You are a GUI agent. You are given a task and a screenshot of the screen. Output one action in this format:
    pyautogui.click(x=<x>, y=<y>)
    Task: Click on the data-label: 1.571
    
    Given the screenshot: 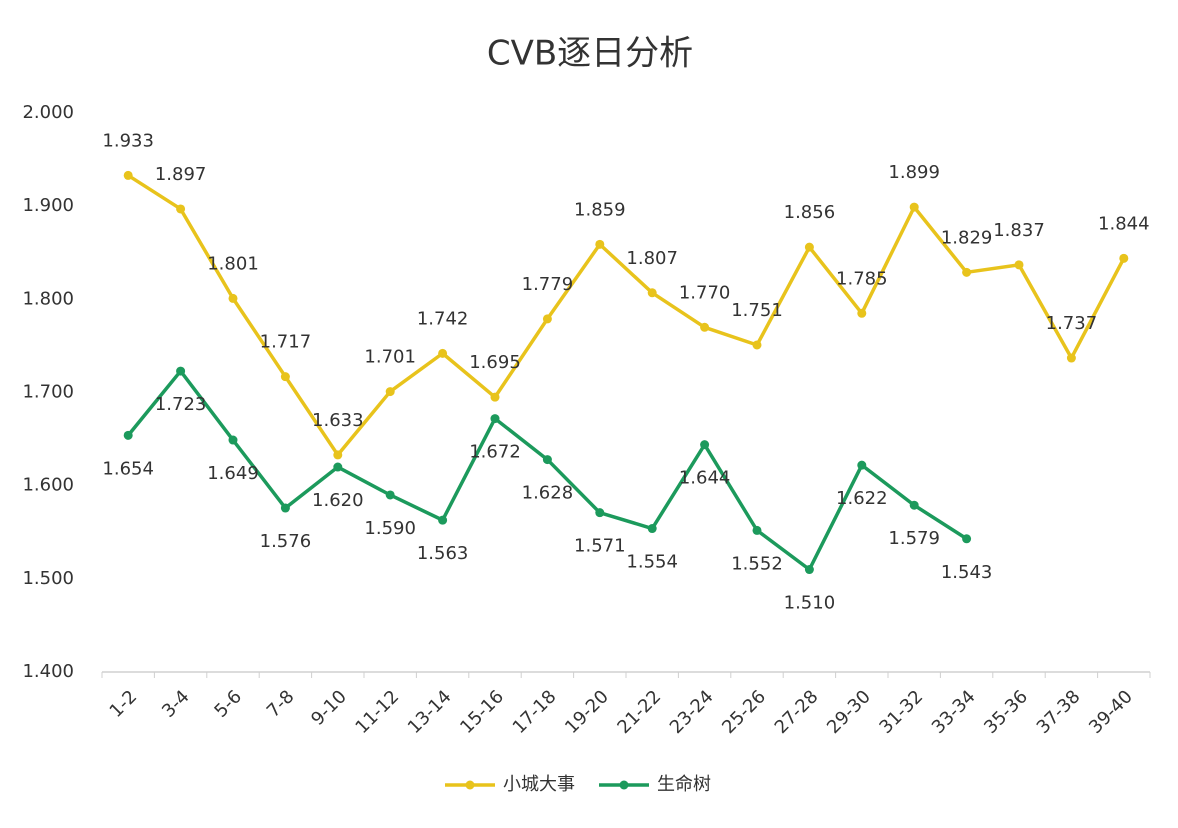 What is the action you would take?
    pyautogui.click(x=600, y=546)
    